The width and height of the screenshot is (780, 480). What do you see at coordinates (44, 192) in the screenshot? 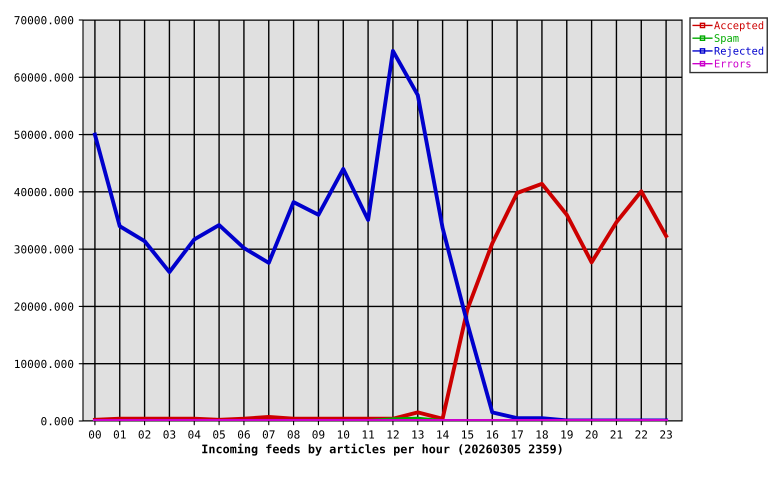
I see `y-tick-label: 40000.000` at bounding box center [44, 192].